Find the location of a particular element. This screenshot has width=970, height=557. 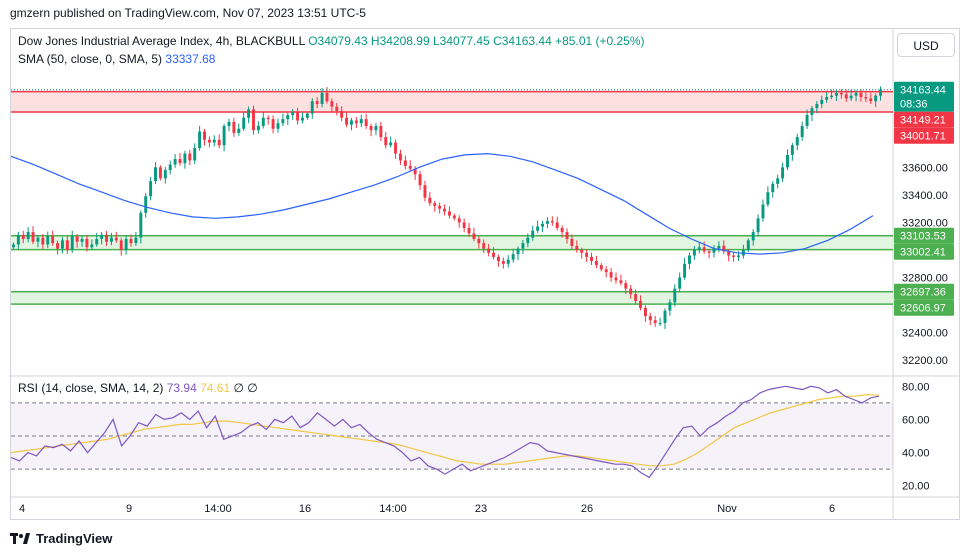

time-tick-label: 14:00 is located at coordinates (218, 509).